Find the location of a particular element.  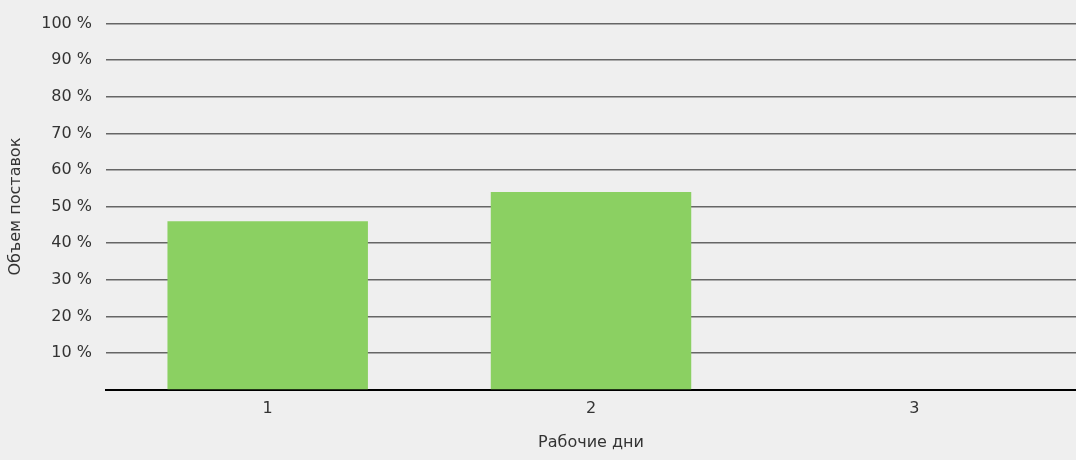

y-tick-label: 50 % is located at coordinates (72, 205).